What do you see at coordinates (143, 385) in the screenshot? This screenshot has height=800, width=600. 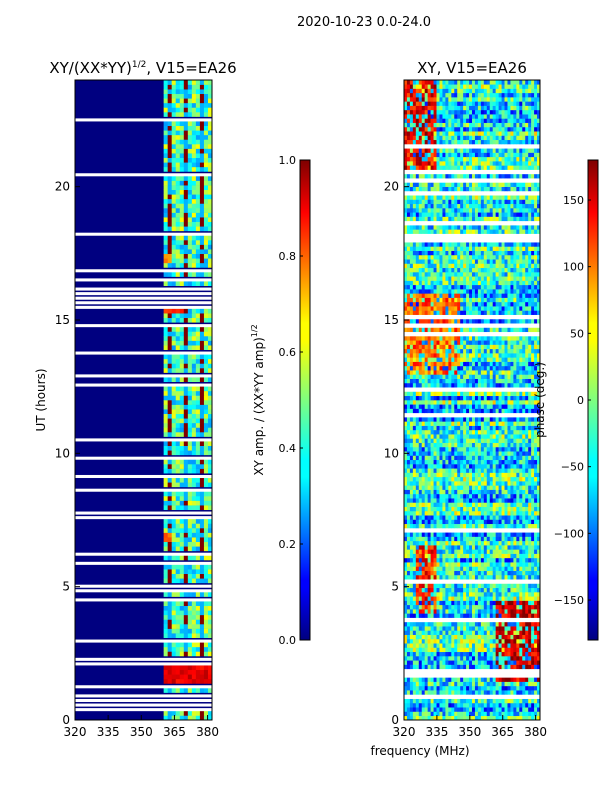 I see `flagged-row` at bounding box center [143, 385].